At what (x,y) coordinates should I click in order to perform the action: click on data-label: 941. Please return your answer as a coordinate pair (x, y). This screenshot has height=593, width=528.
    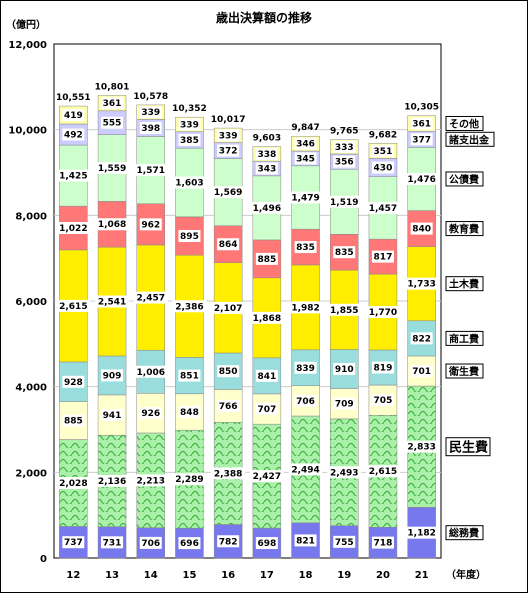
    Looking at the image, I should click on (112, 416).